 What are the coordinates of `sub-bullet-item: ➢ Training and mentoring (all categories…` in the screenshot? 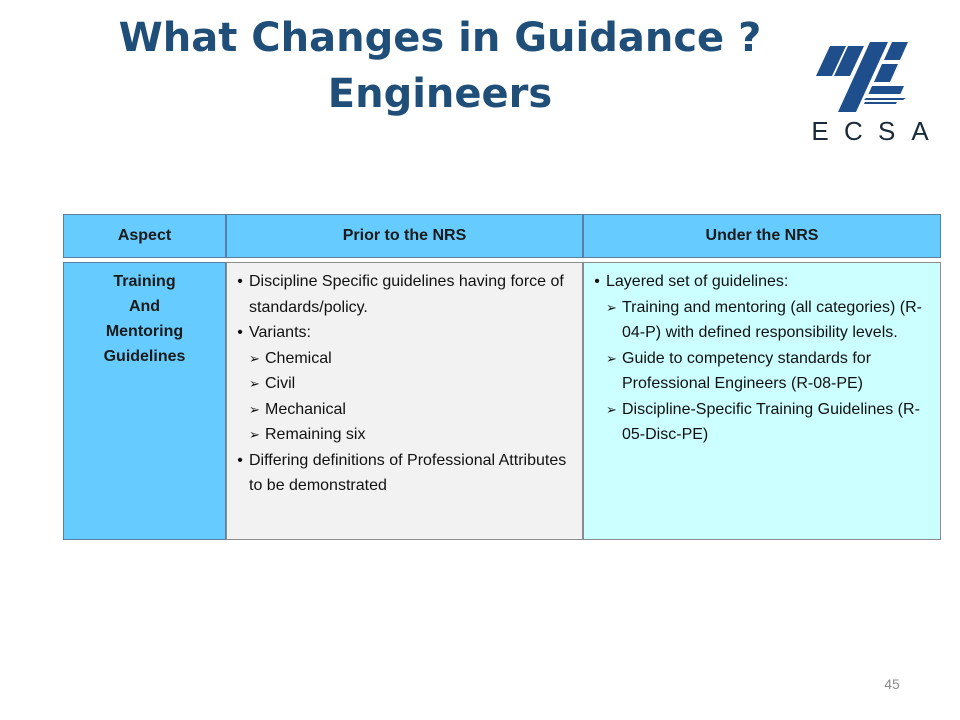 It's located at (761, 320).